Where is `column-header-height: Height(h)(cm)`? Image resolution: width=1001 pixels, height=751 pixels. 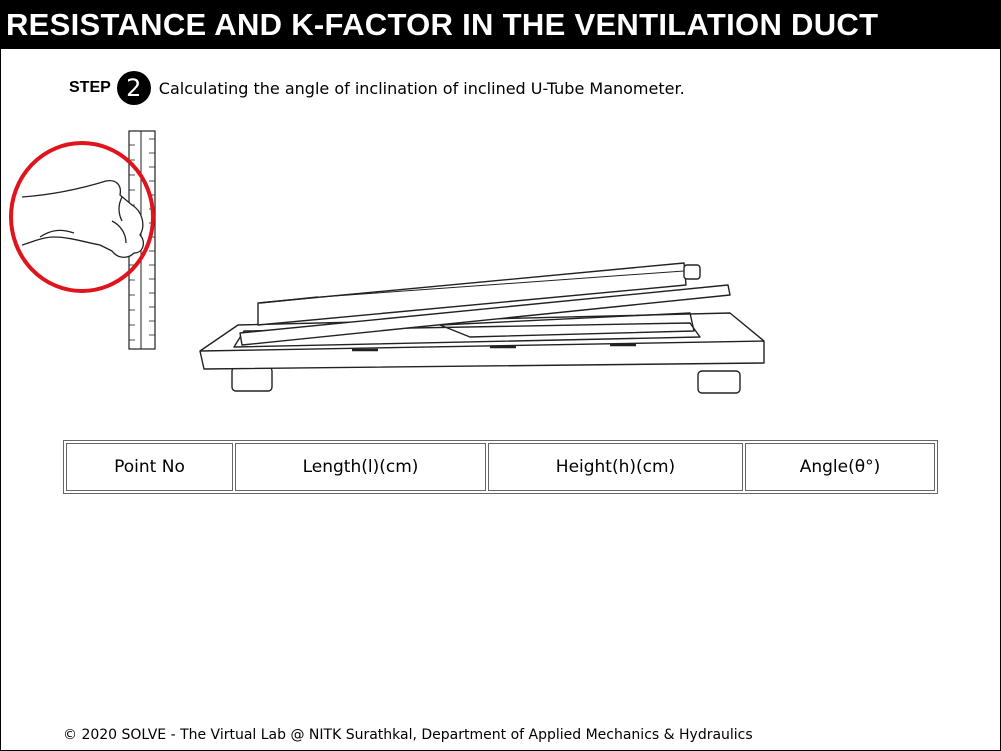
column-header-height: Height(h)(cm) is located at coordinates (615, 467).